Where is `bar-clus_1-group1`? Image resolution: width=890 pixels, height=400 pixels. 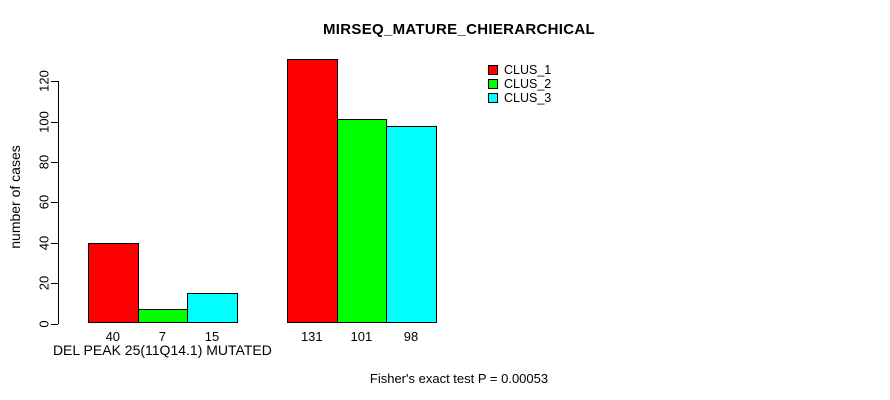 bar-clus_1-group1 is located at coordinates (113, 283).